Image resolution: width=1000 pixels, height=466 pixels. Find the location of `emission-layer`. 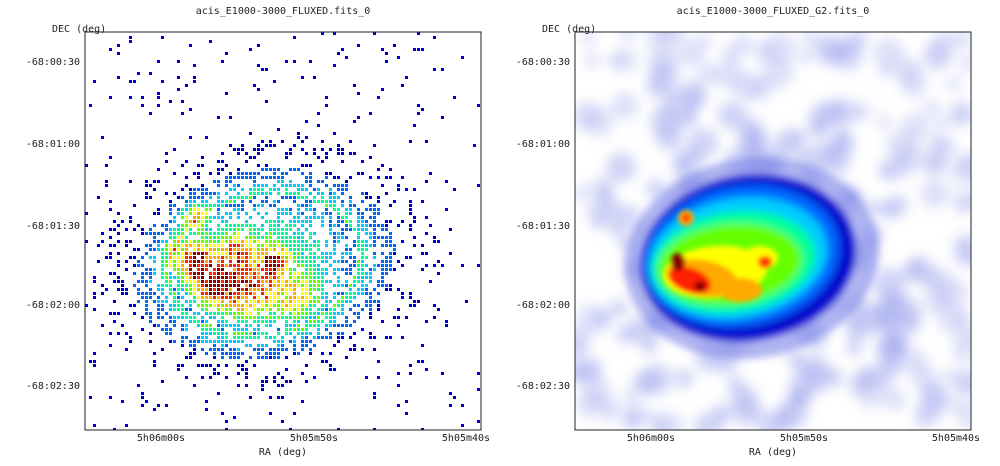

emission-layer is located at coordinates (700, 286).